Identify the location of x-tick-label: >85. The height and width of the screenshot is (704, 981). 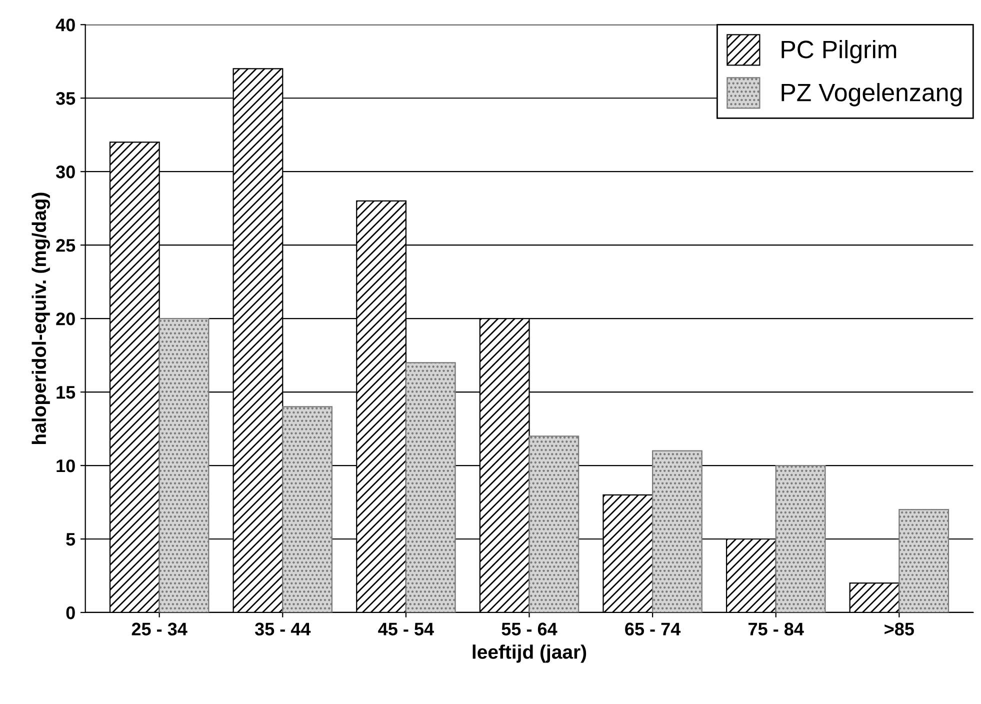
(899, 629).